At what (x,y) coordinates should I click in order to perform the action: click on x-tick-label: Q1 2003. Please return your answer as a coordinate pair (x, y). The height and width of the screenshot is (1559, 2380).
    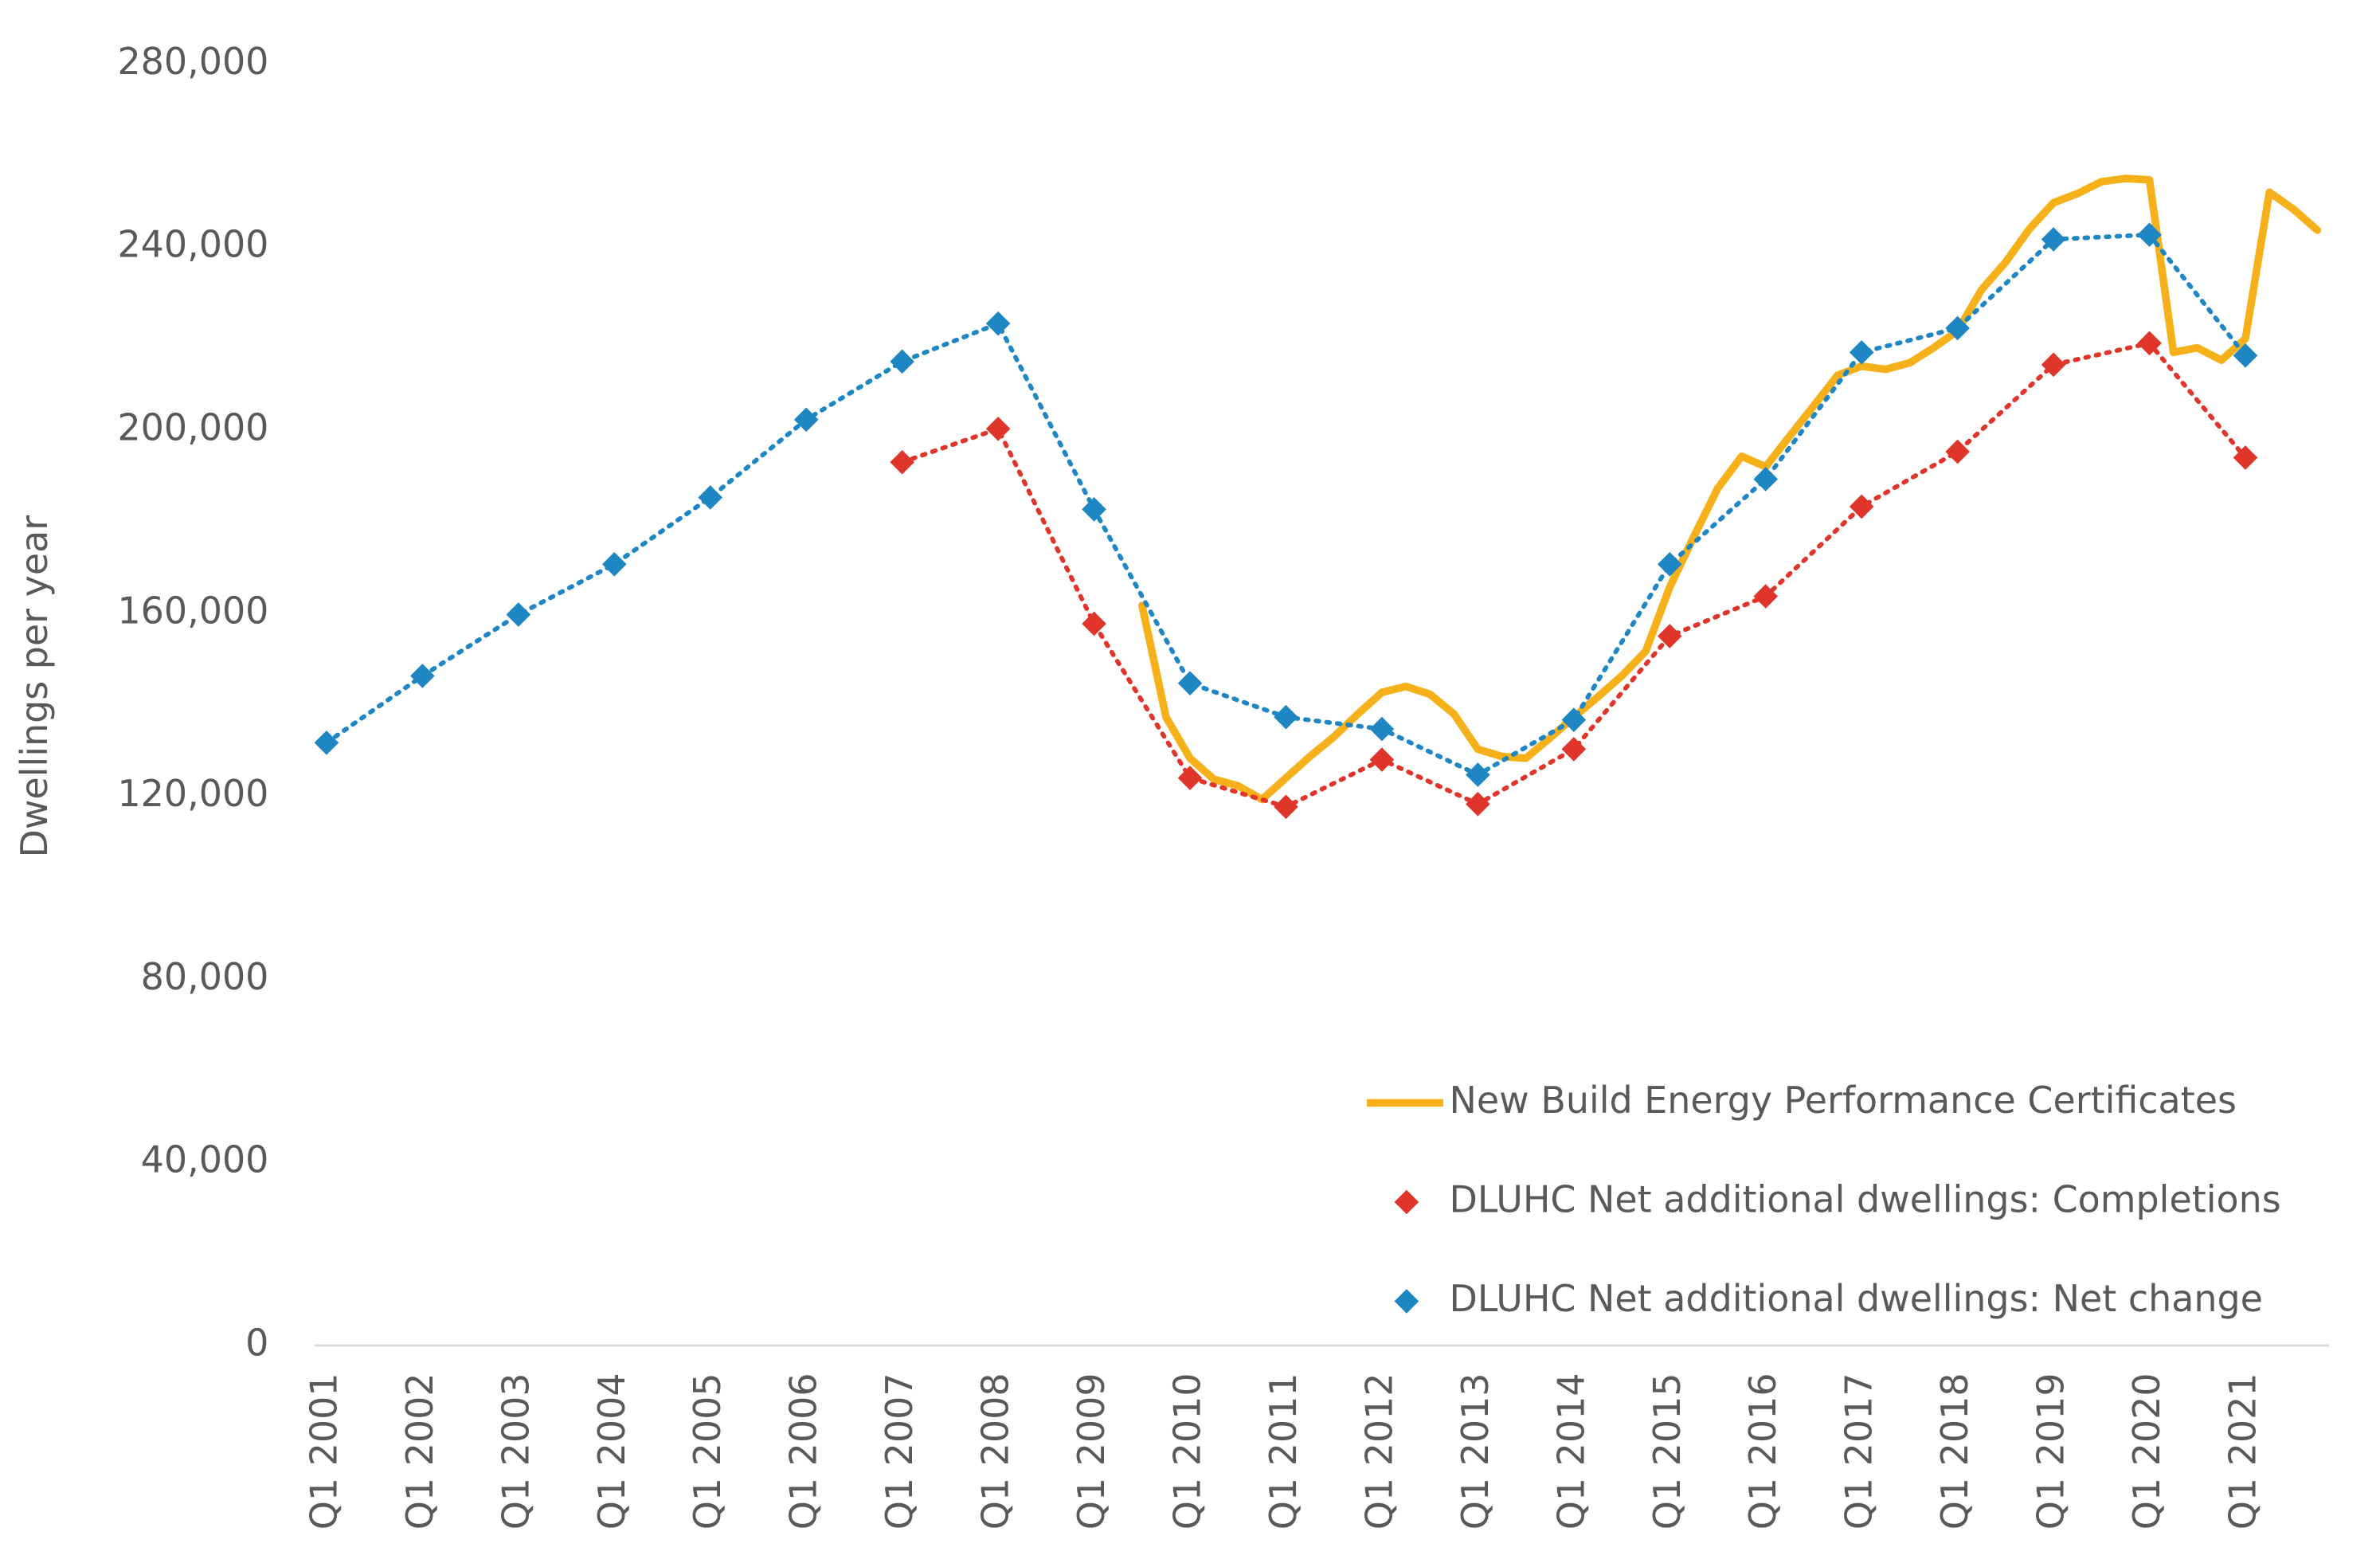
    Looking at the image, I should click on (515, 1451).